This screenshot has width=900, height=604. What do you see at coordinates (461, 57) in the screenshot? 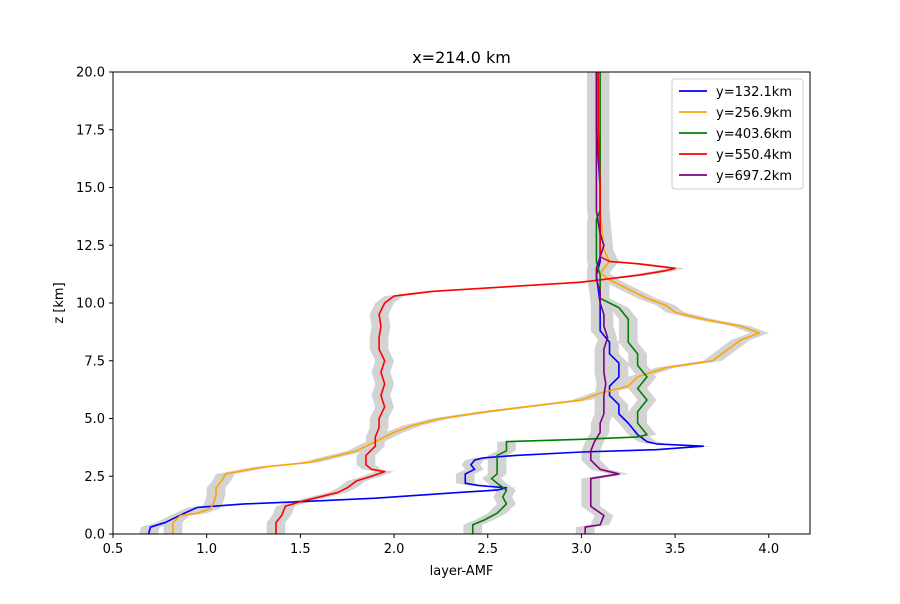
I see `chart-title: x=214.0 km` at bounding box center [461, 57].